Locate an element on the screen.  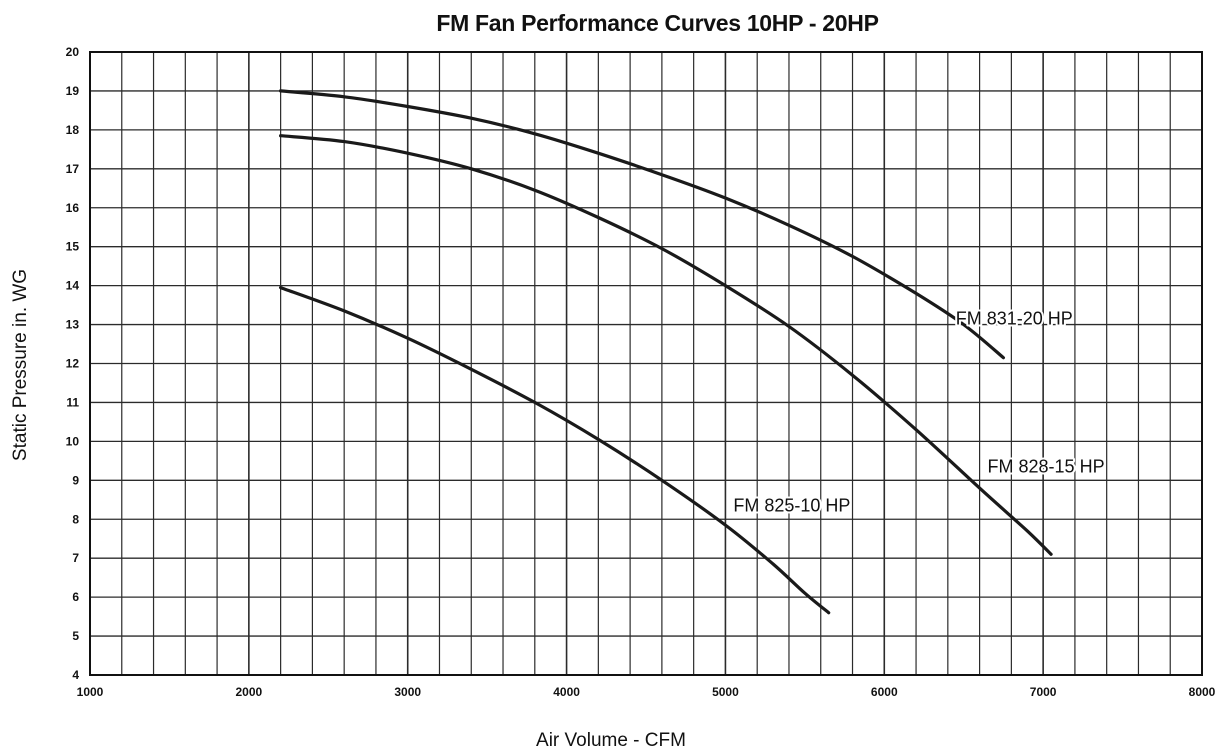
series-label-fm-831-20-hp: FM 831-20 HP is located at coordinates (1014, 319).